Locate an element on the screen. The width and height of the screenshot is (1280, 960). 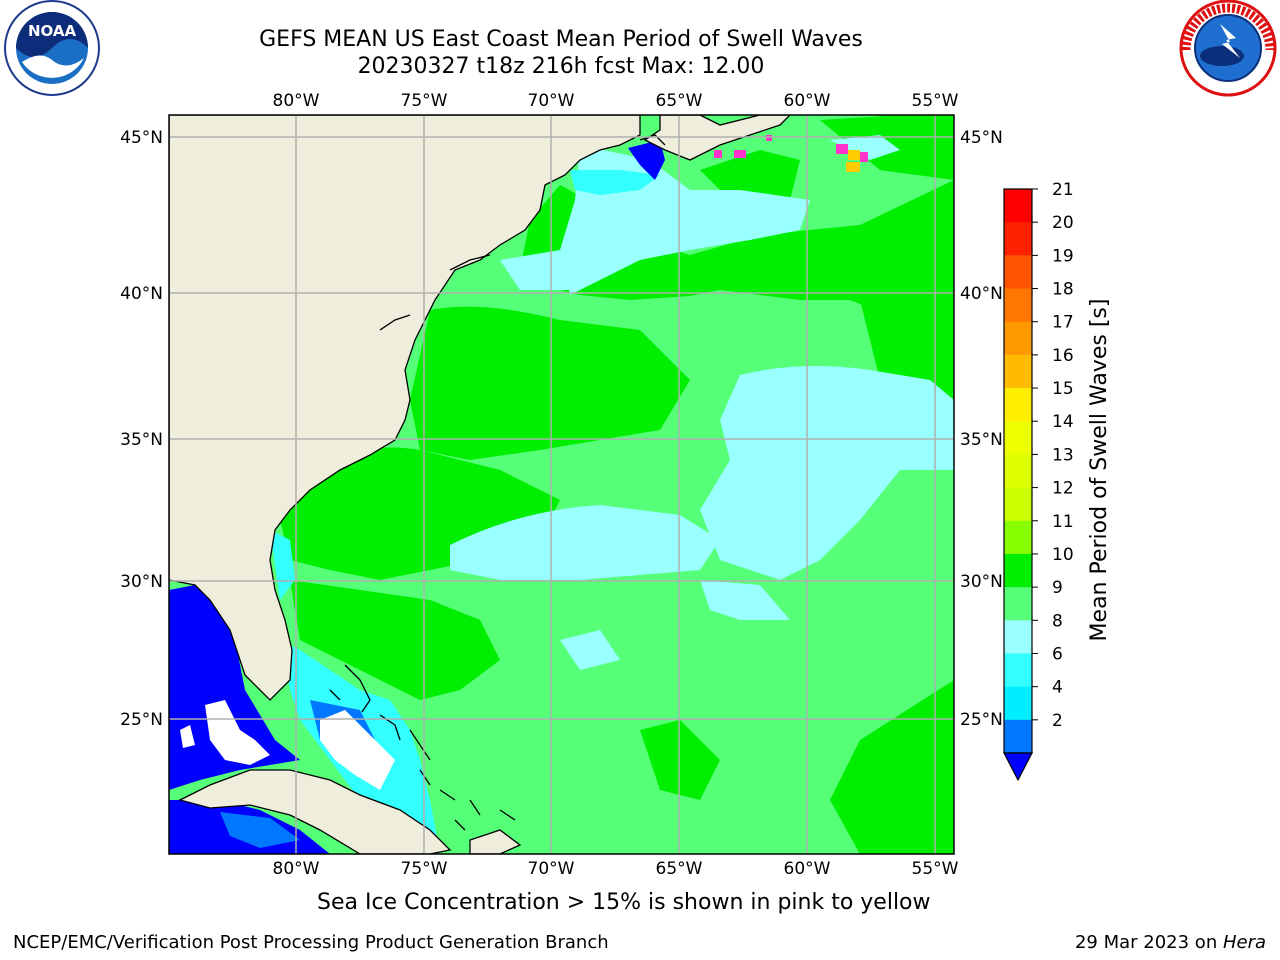
colorbar-label: Mean Period of Swell Waves [s] is located at coordinates (1099, 470).